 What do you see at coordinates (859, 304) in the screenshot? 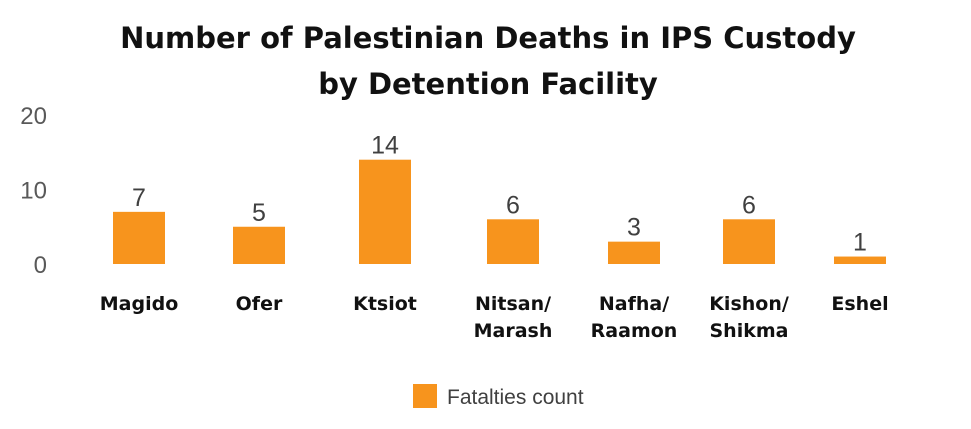
I see `category-label-6: Eshel` at bounding box center [859, 304].